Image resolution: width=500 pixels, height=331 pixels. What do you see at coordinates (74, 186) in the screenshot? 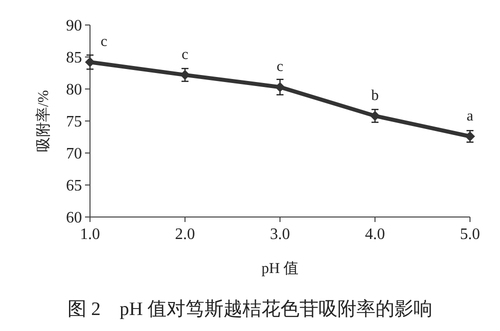
I see `y-tick-label: 65` at bounding box center [74, 186].